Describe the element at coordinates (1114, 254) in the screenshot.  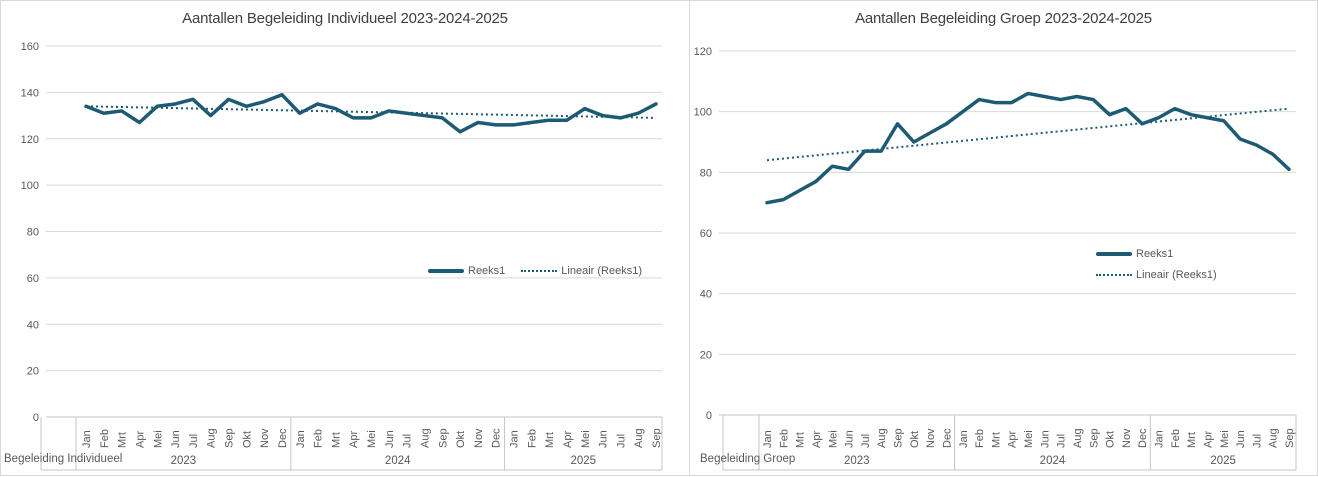
I see `series-line-swatch` at that location.